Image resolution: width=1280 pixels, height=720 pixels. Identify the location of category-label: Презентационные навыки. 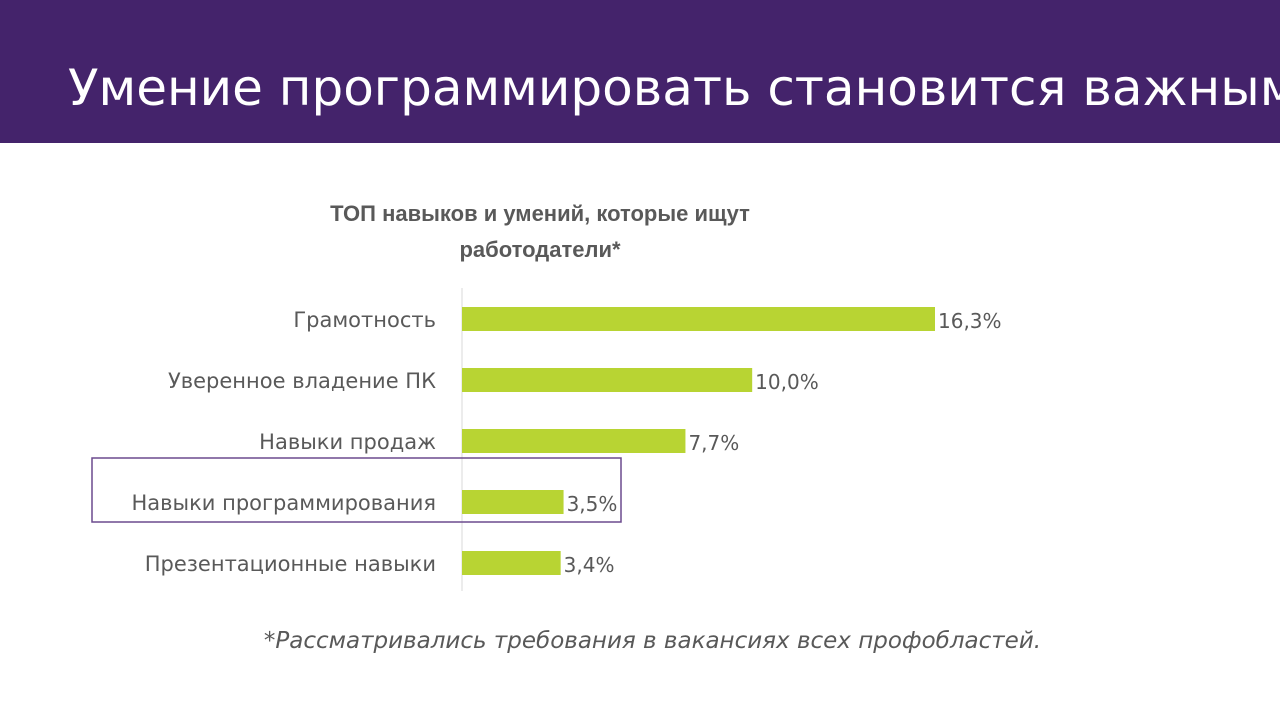
(290, 564).